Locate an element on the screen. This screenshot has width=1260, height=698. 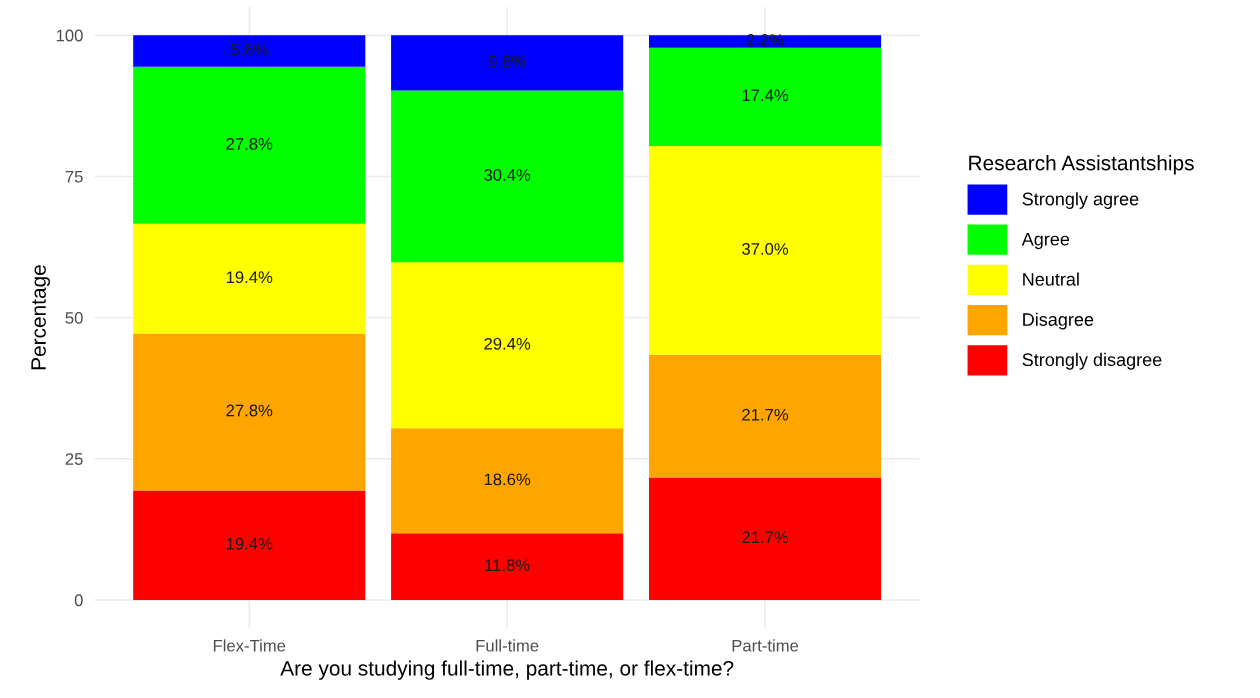
legend-label: Neutral is located at coordinates (1051, 279).